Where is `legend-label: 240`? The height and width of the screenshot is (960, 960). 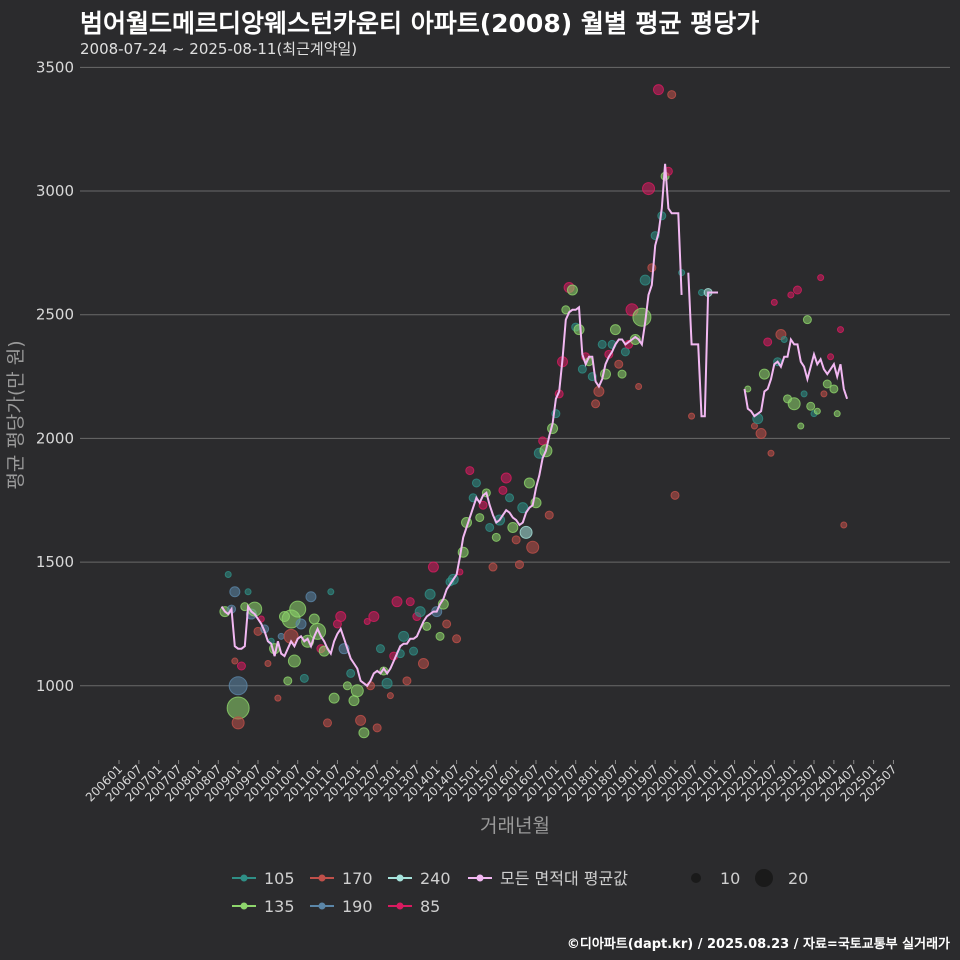
legend-label: 240 is located at coordinates (435, 878).